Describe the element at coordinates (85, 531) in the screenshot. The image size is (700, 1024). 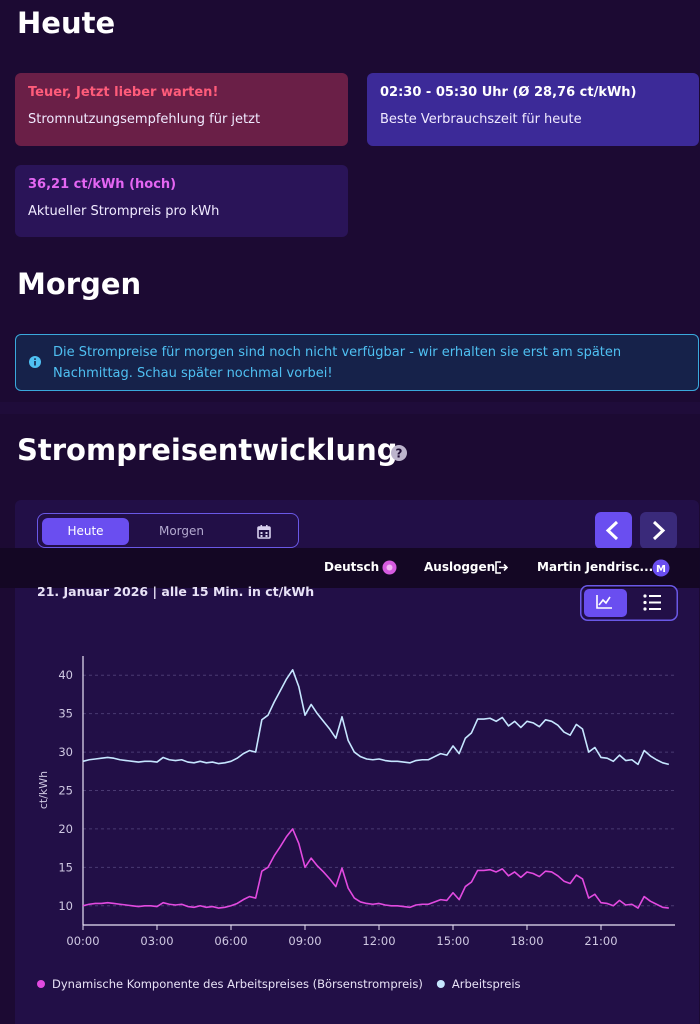
I see `tab-active: Heute` at that location.